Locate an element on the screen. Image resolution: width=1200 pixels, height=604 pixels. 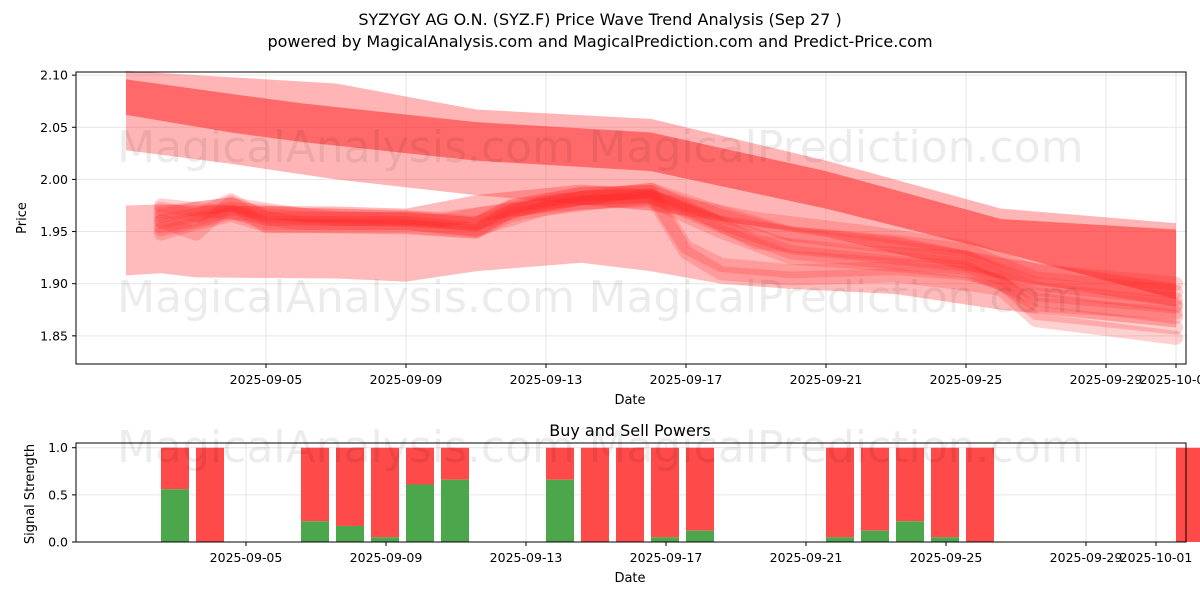
price-ytick-label: 2.10 is located at coordinates (54, 75).